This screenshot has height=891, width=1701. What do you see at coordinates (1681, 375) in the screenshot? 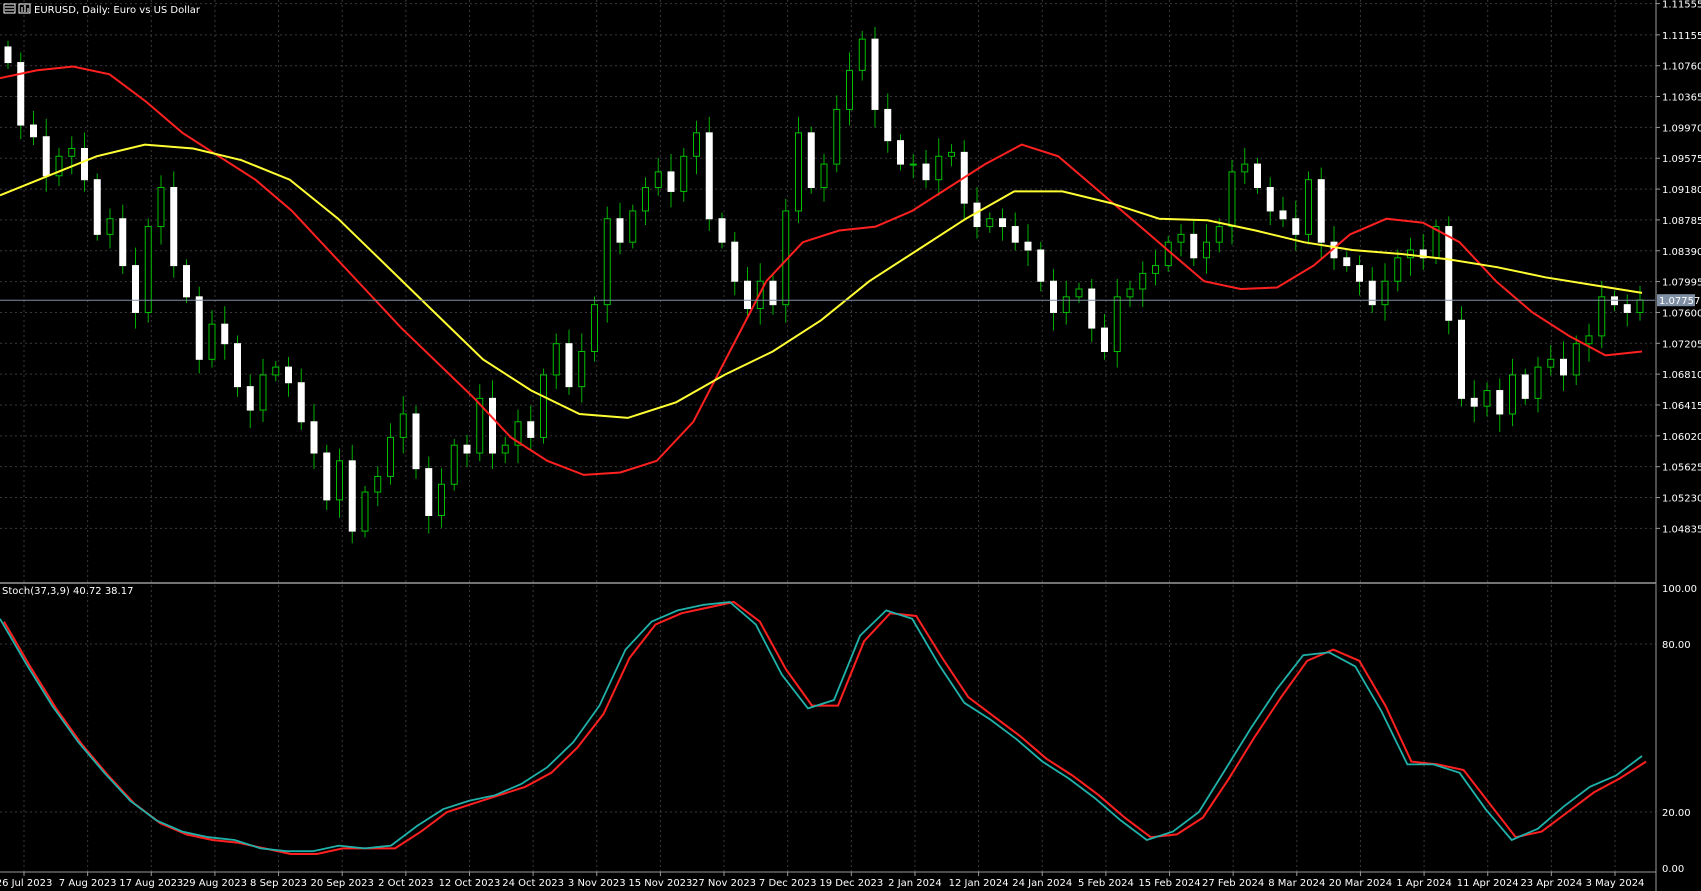
I see `price-tick-label: 1.06810` at bounding box center [1681, 375].